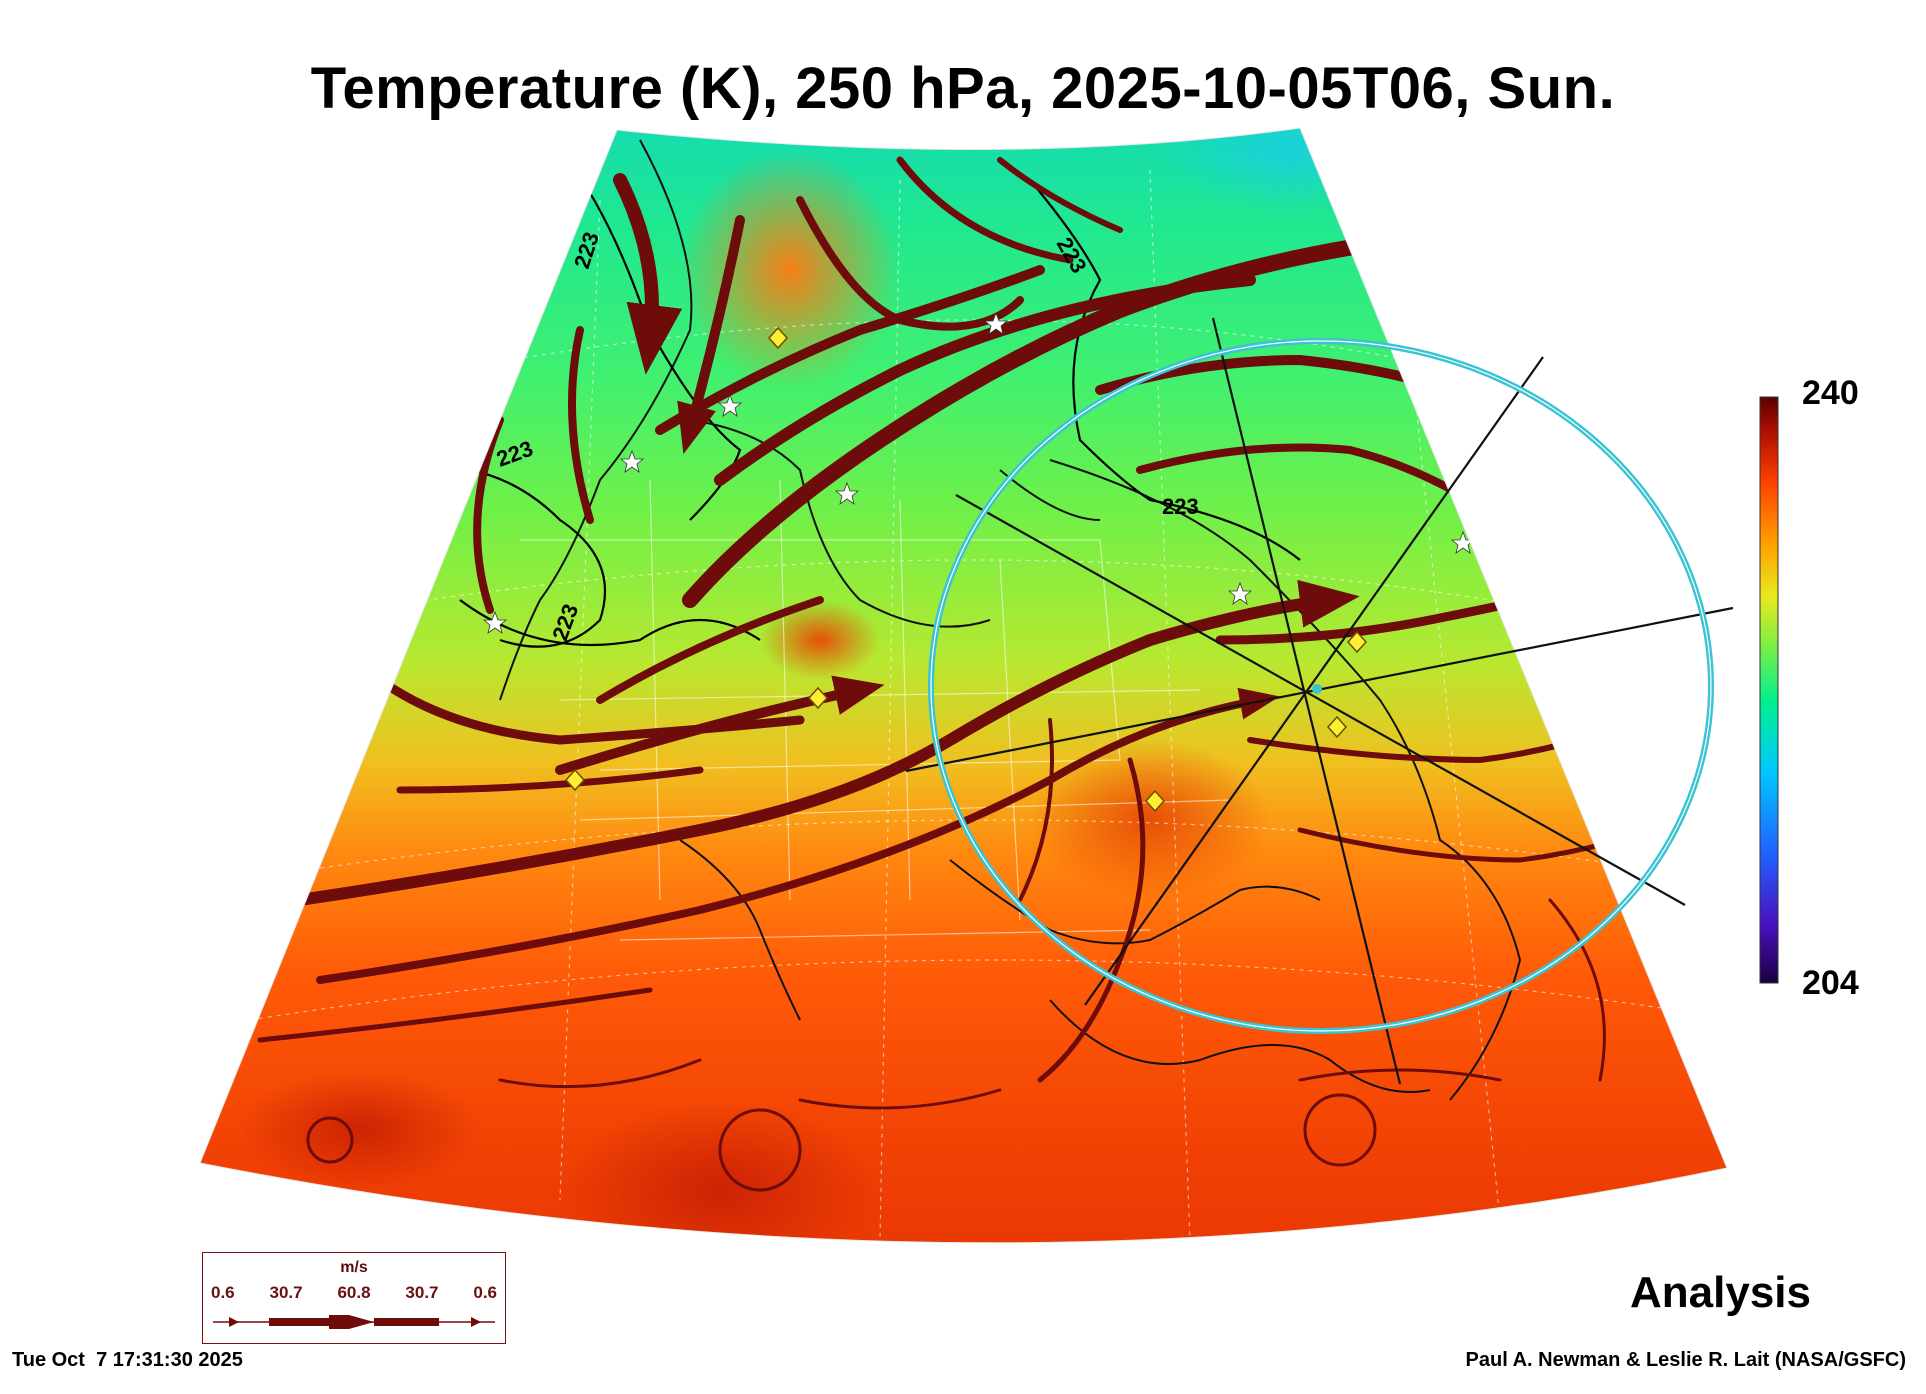 Image resolution: width=1926 pixels, height=1394 pixels. Describe the element at coordinates (354, 1267) in the screenshot. I see `legend-unit: m/s` at that location.